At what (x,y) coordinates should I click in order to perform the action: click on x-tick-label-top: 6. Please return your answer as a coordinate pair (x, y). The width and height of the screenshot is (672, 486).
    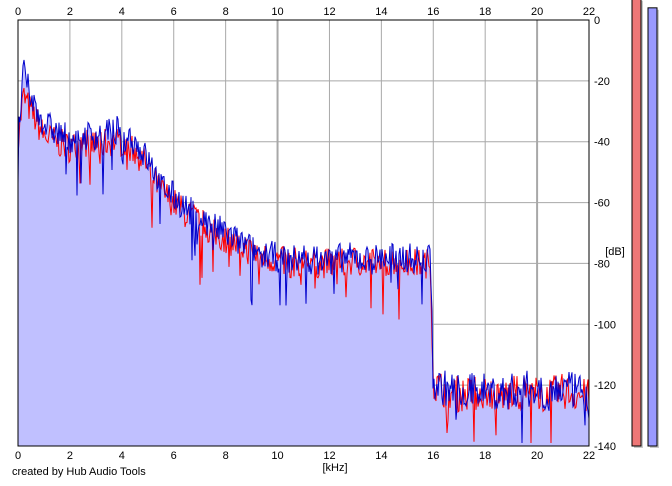
    Looking at the image, I should click on (174, 12).